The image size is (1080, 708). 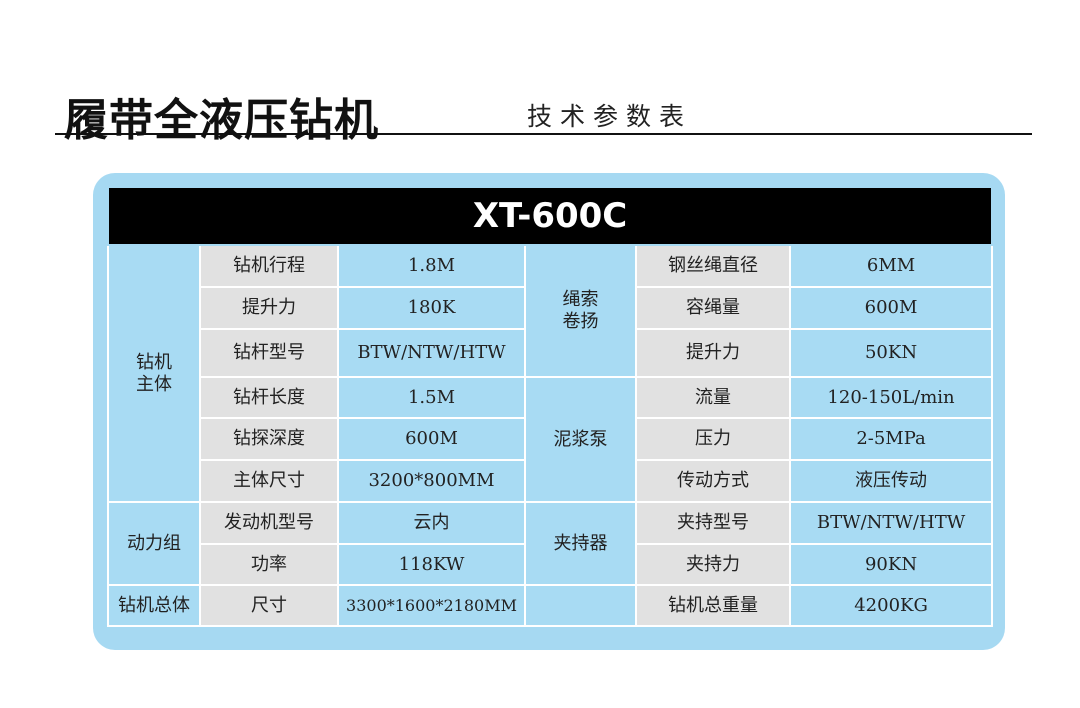 What do you see at coordinates (580, 439) in the screenshot?
I see `group-label: 泥浆泵` at bounding box center [580, 439].